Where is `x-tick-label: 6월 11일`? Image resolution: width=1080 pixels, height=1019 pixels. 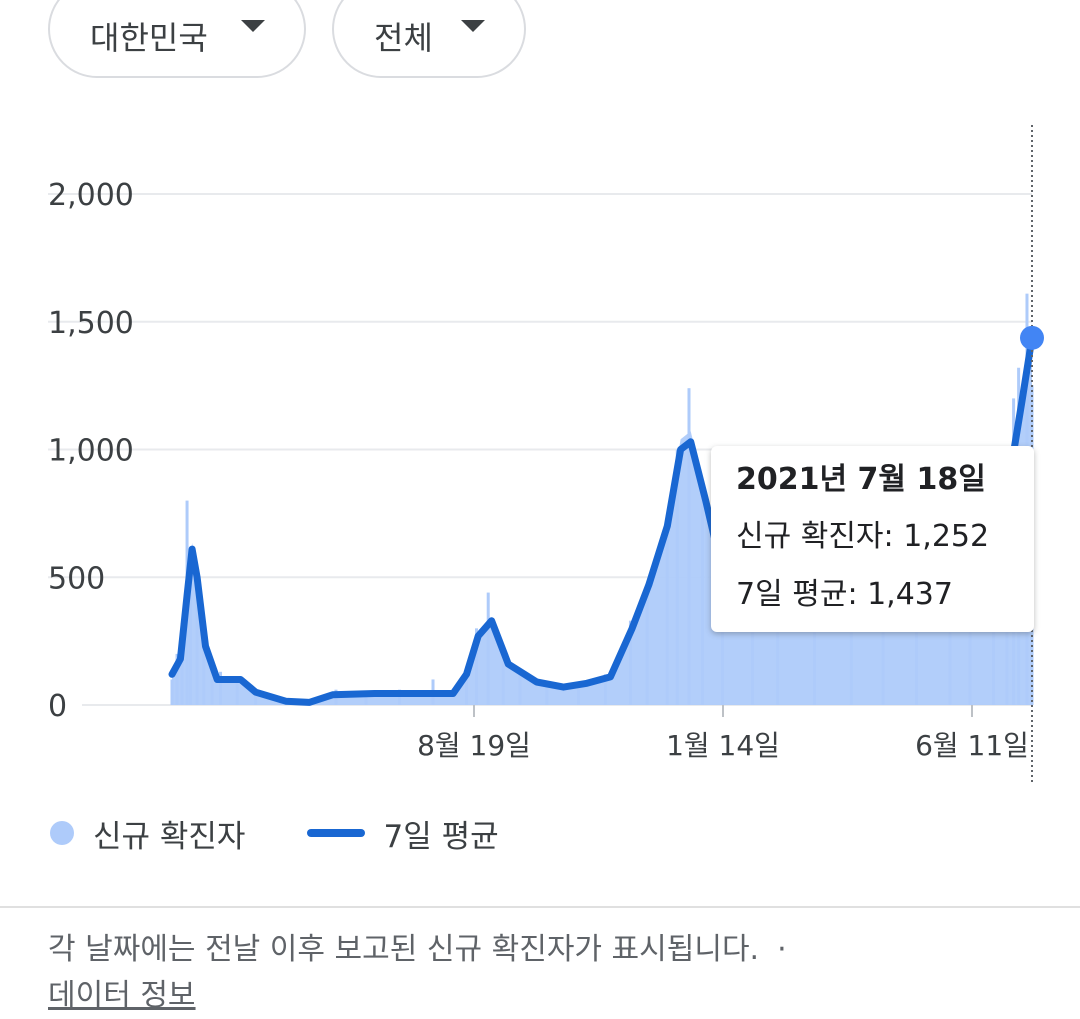 x-tick-label: 6월 11일 is located at coordinates (972, 745).